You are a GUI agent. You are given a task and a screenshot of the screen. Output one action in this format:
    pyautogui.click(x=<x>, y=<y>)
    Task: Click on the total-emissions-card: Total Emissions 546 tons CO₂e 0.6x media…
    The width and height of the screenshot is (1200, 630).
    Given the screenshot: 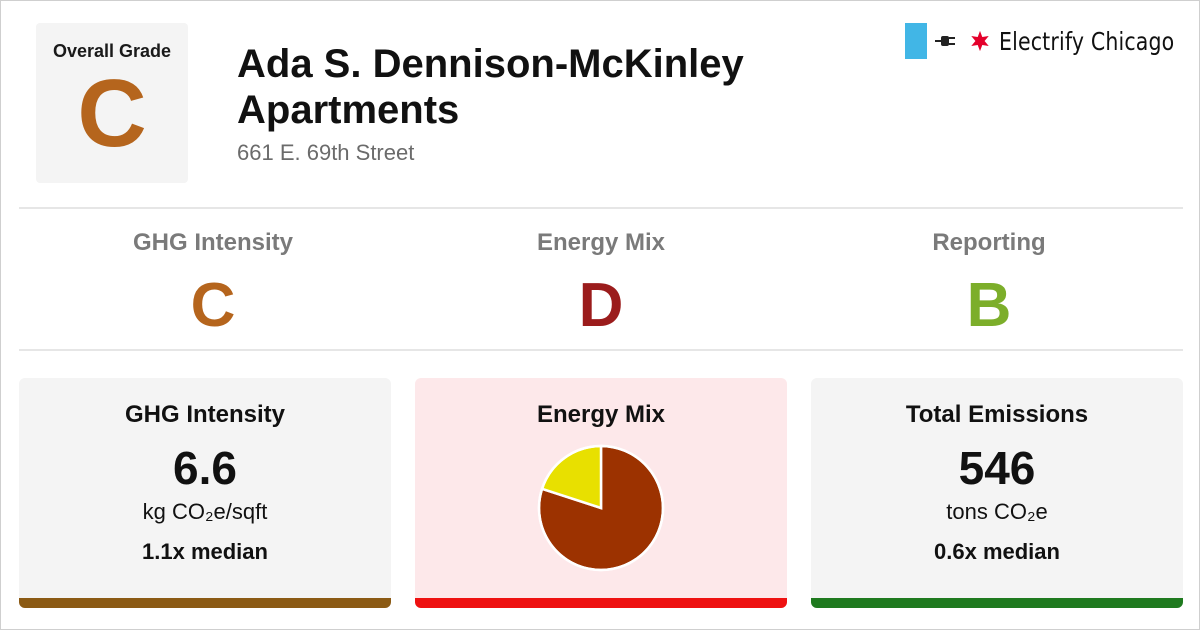 What is the action you would take?
    pyautogui.click(x=997, y=493)
    